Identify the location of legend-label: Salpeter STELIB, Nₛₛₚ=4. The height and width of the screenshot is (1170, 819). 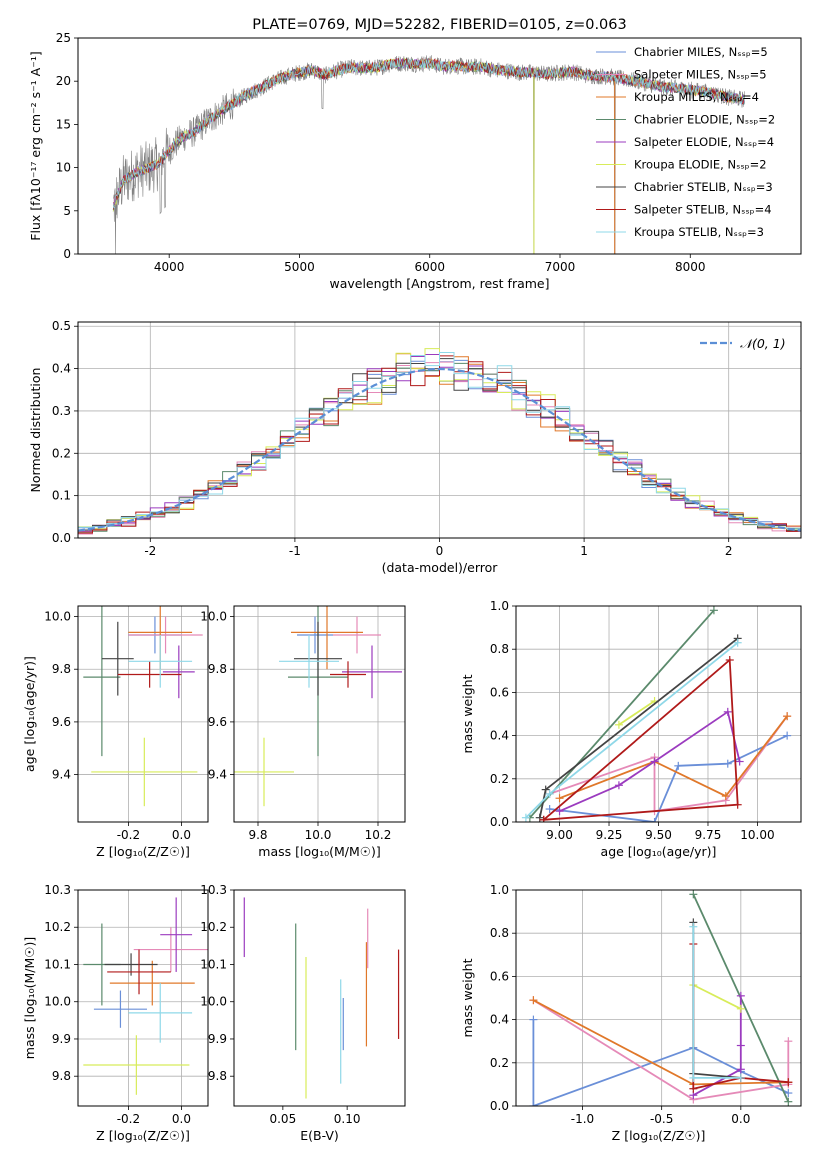
(703, 210).